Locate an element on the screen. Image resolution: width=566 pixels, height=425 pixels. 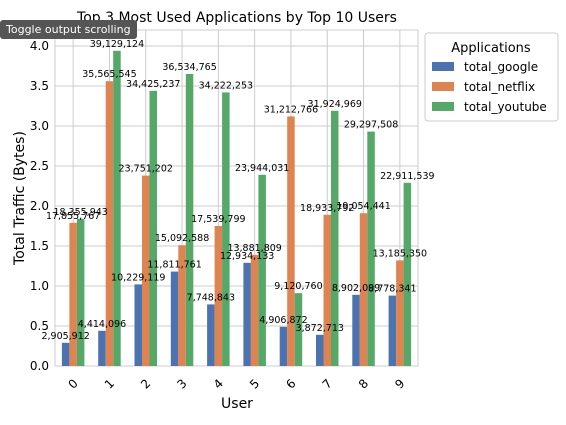
legend-swatch-netflix is located at coordinates (443, 86).